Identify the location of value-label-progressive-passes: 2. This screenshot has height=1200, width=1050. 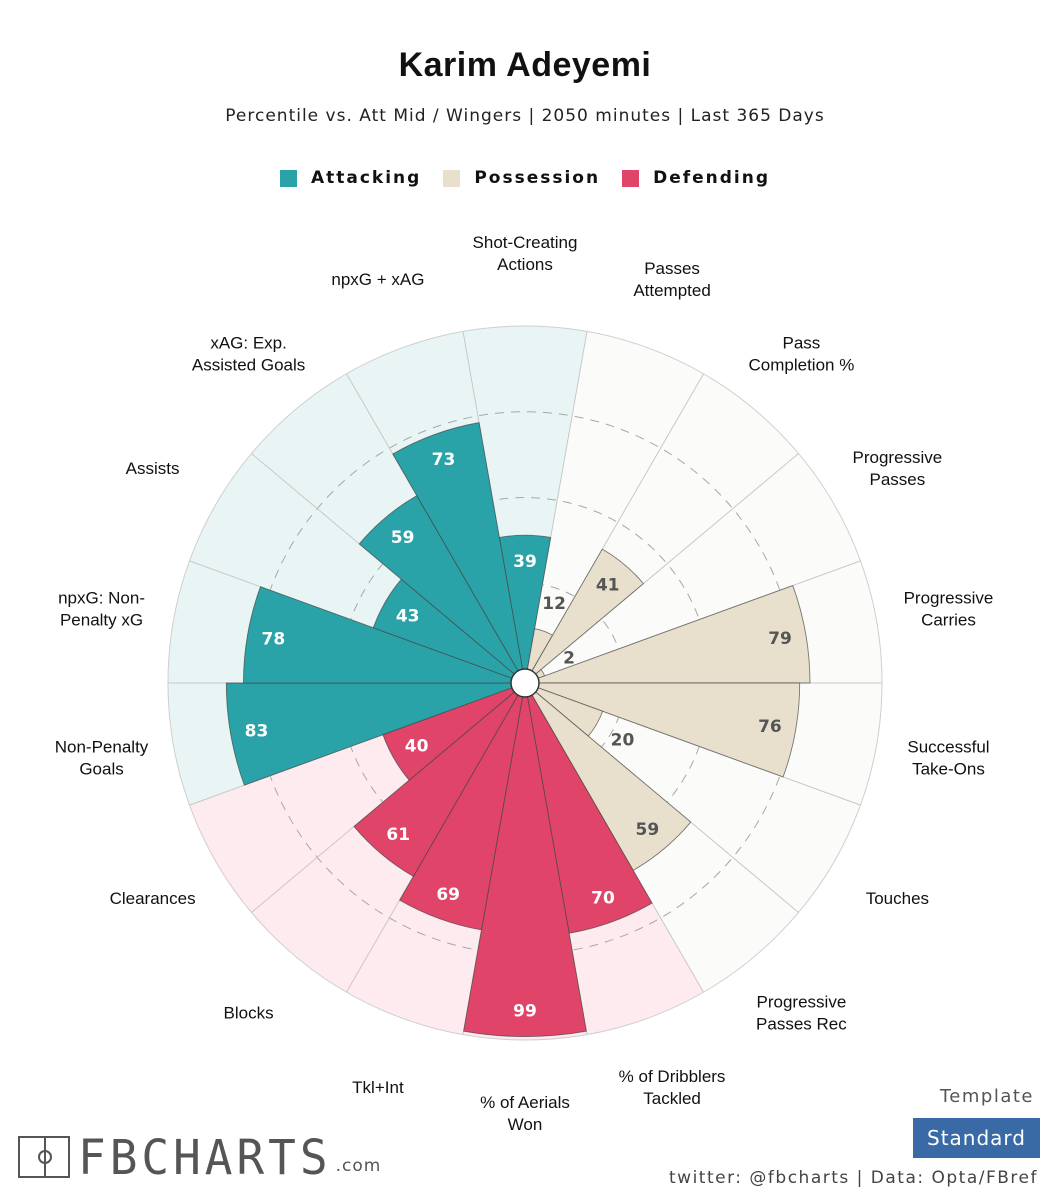
(569, 659).